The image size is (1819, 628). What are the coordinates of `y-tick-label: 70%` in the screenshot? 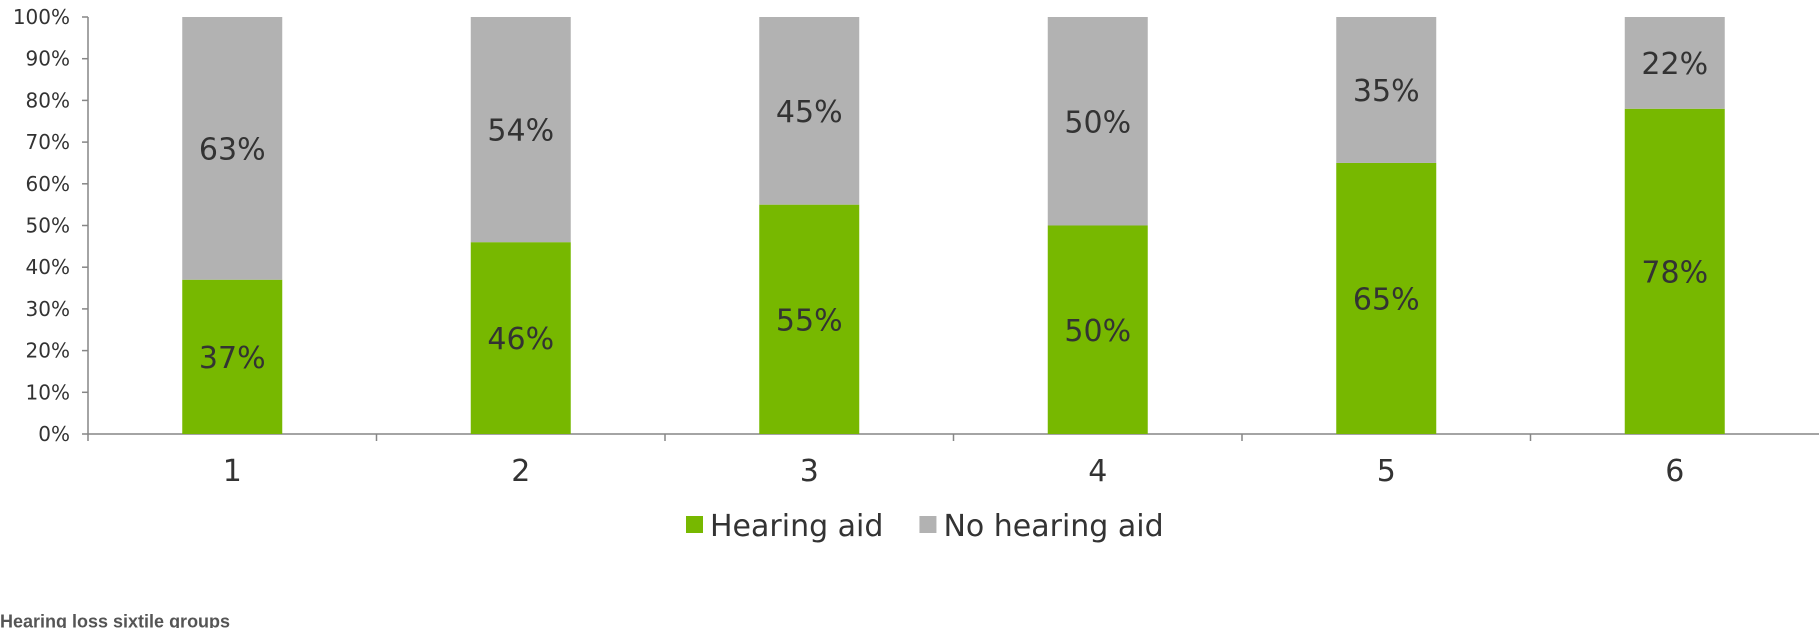 It's located at (48, 142).